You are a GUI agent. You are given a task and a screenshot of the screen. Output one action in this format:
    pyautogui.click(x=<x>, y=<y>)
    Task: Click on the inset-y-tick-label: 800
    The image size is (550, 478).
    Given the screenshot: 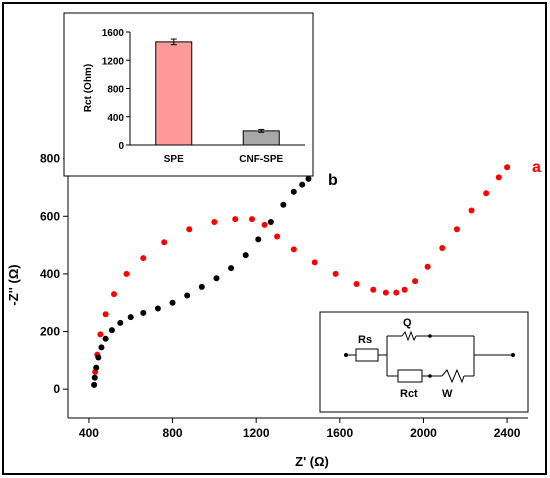 What is the action you would take?
    pyautogui.click(x=115, y=90)
    